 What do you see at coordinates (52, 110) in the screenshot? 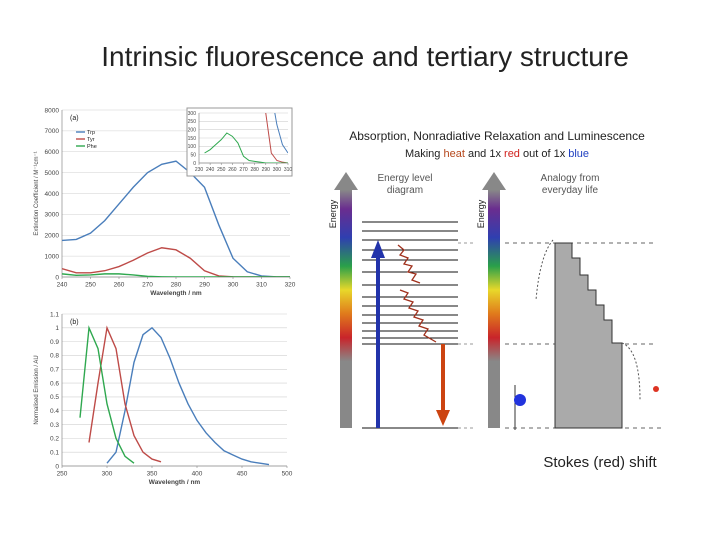
I see `y-tick-label: 8000` at bounding box center [52, 110].